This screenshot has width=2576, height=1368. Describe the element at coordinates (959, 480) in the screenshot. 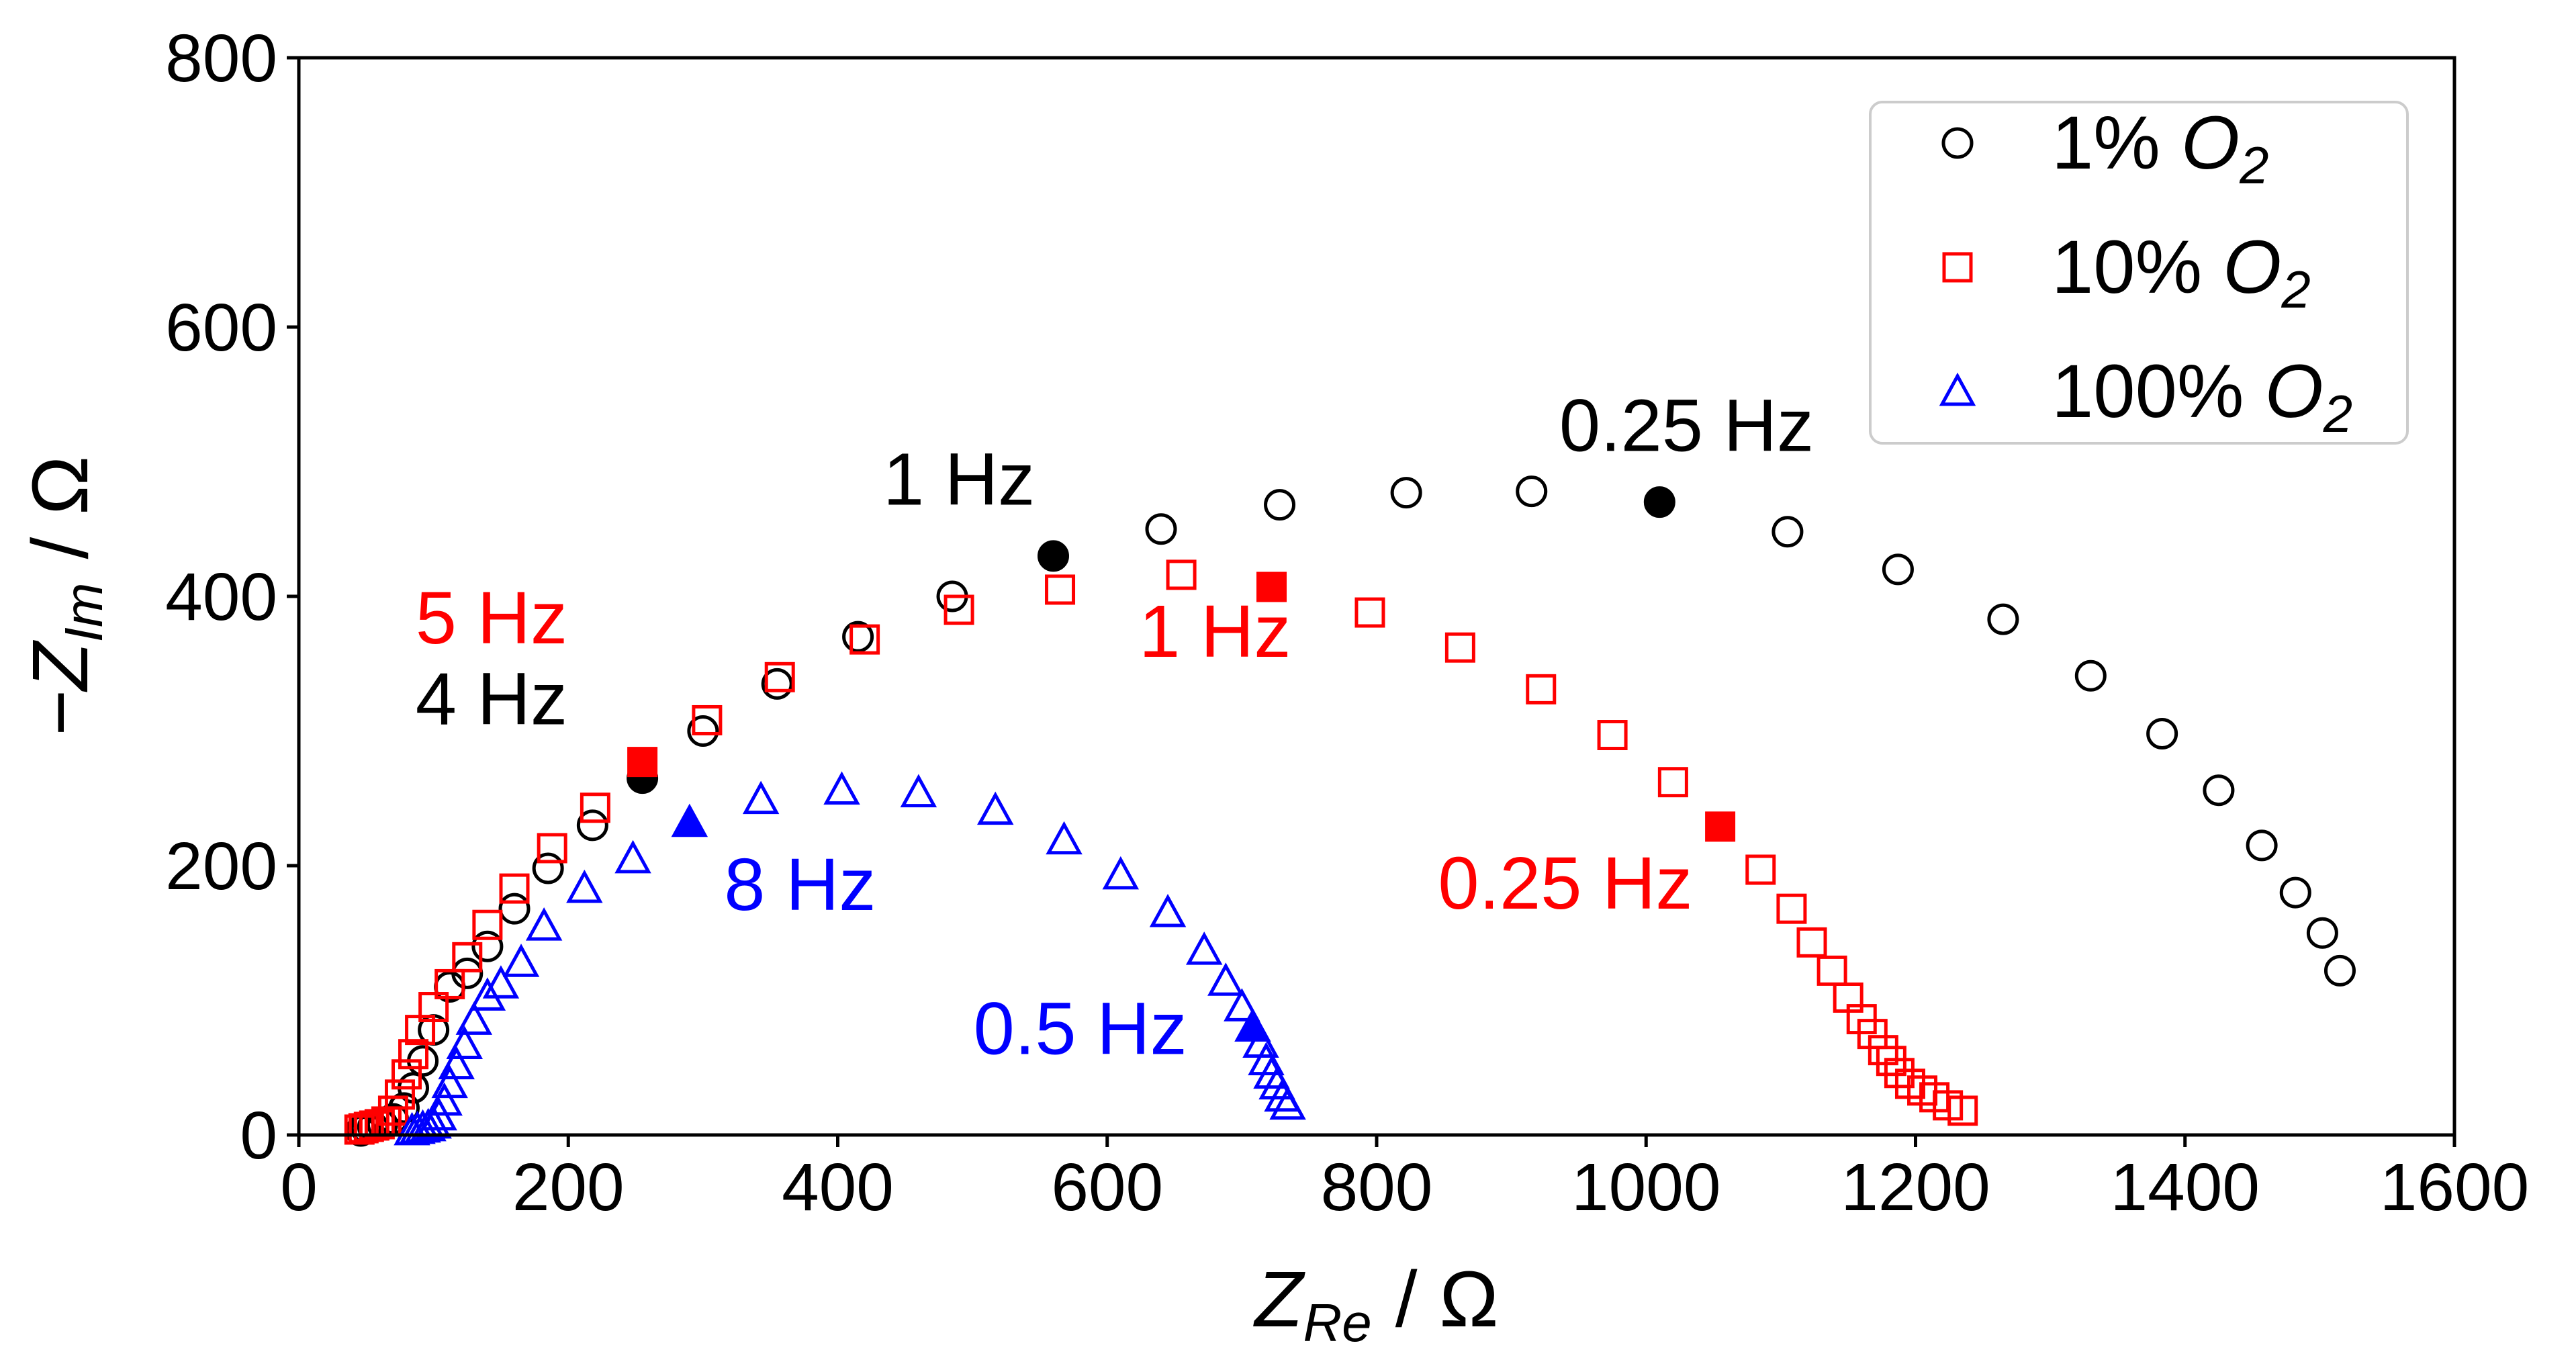

I see `frequency-annotation: 1 Hz` at that location.